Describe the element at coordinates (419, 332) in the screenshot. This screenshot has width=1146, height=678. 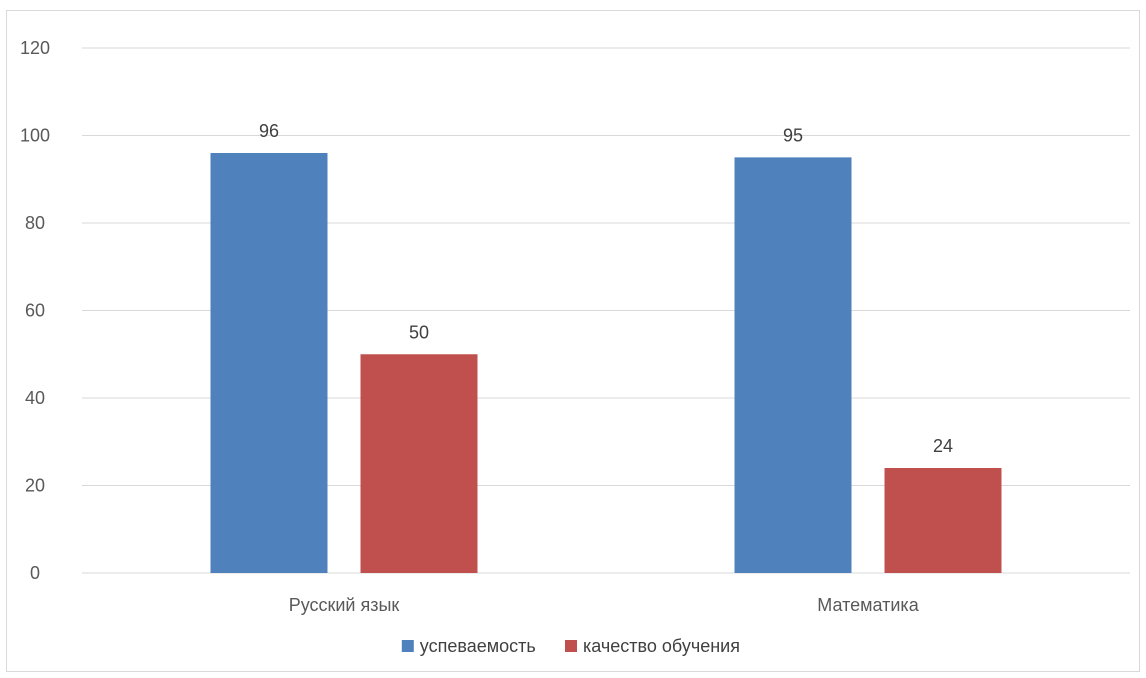
I see `data-label: 50` at that location.